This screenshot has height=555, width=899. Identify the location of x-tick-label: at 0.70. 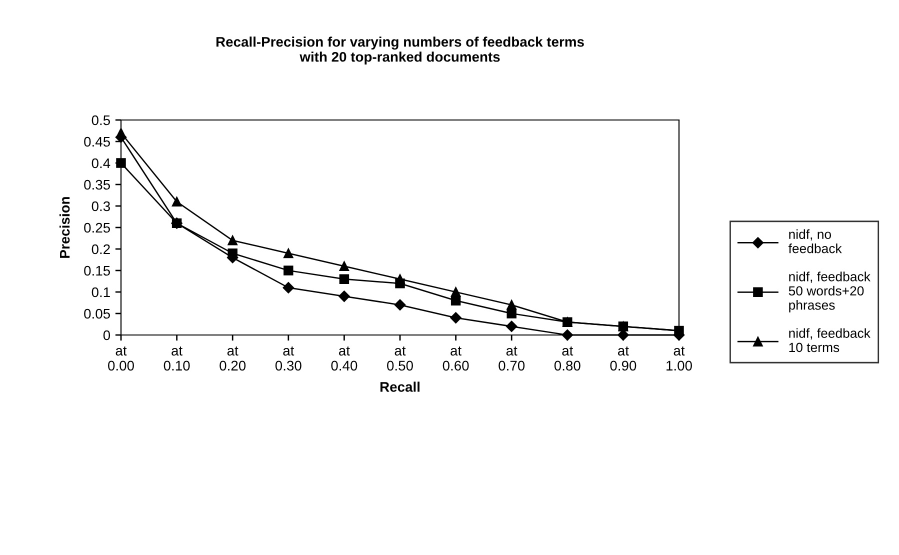
(511, 358).